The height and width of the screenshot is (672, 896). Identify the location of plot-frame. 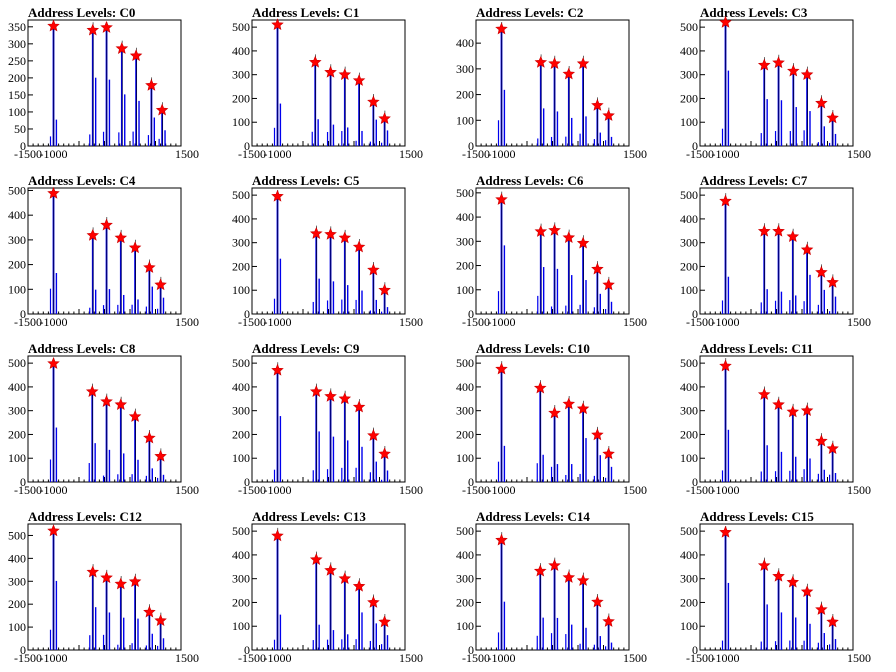
(776, 587).